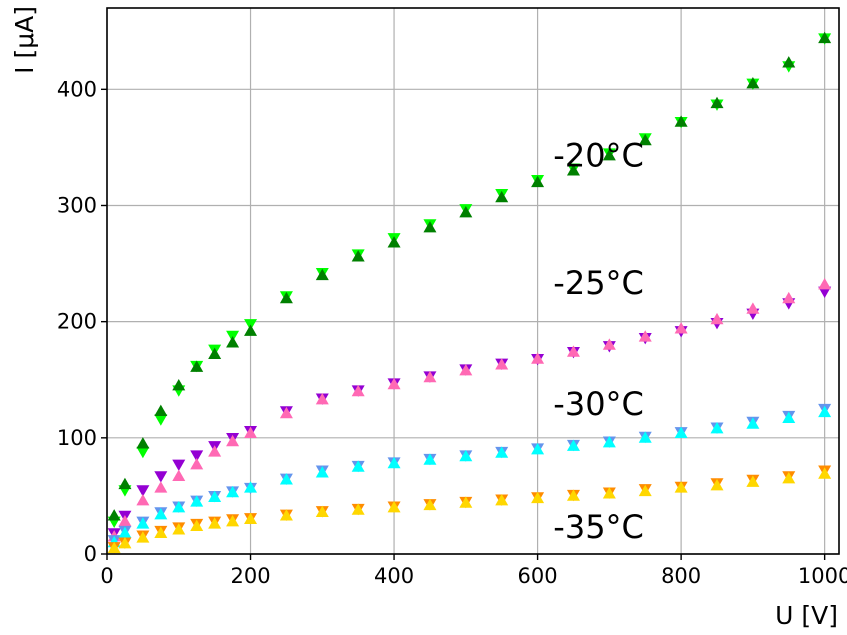 The width and height of the screenshot is (847, 635). I want to click on x-tick-label: 800, so click(681, 576).